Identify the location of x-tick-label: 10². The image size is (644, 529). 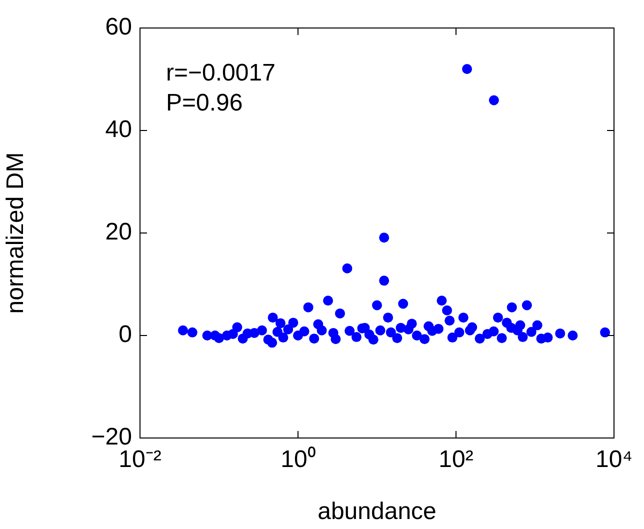
(456, 460).